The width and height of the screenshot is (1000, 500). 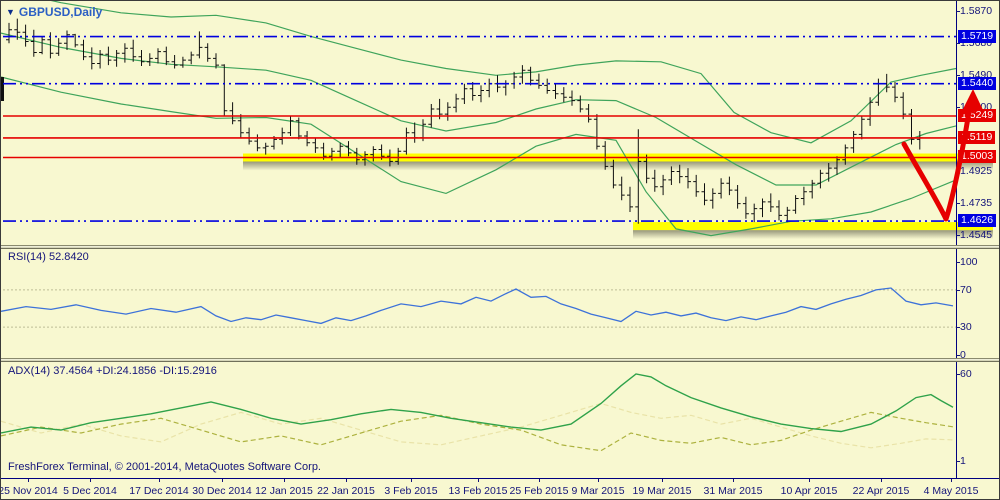 I want to click on plus-di-line, so click(x=477, y=431).